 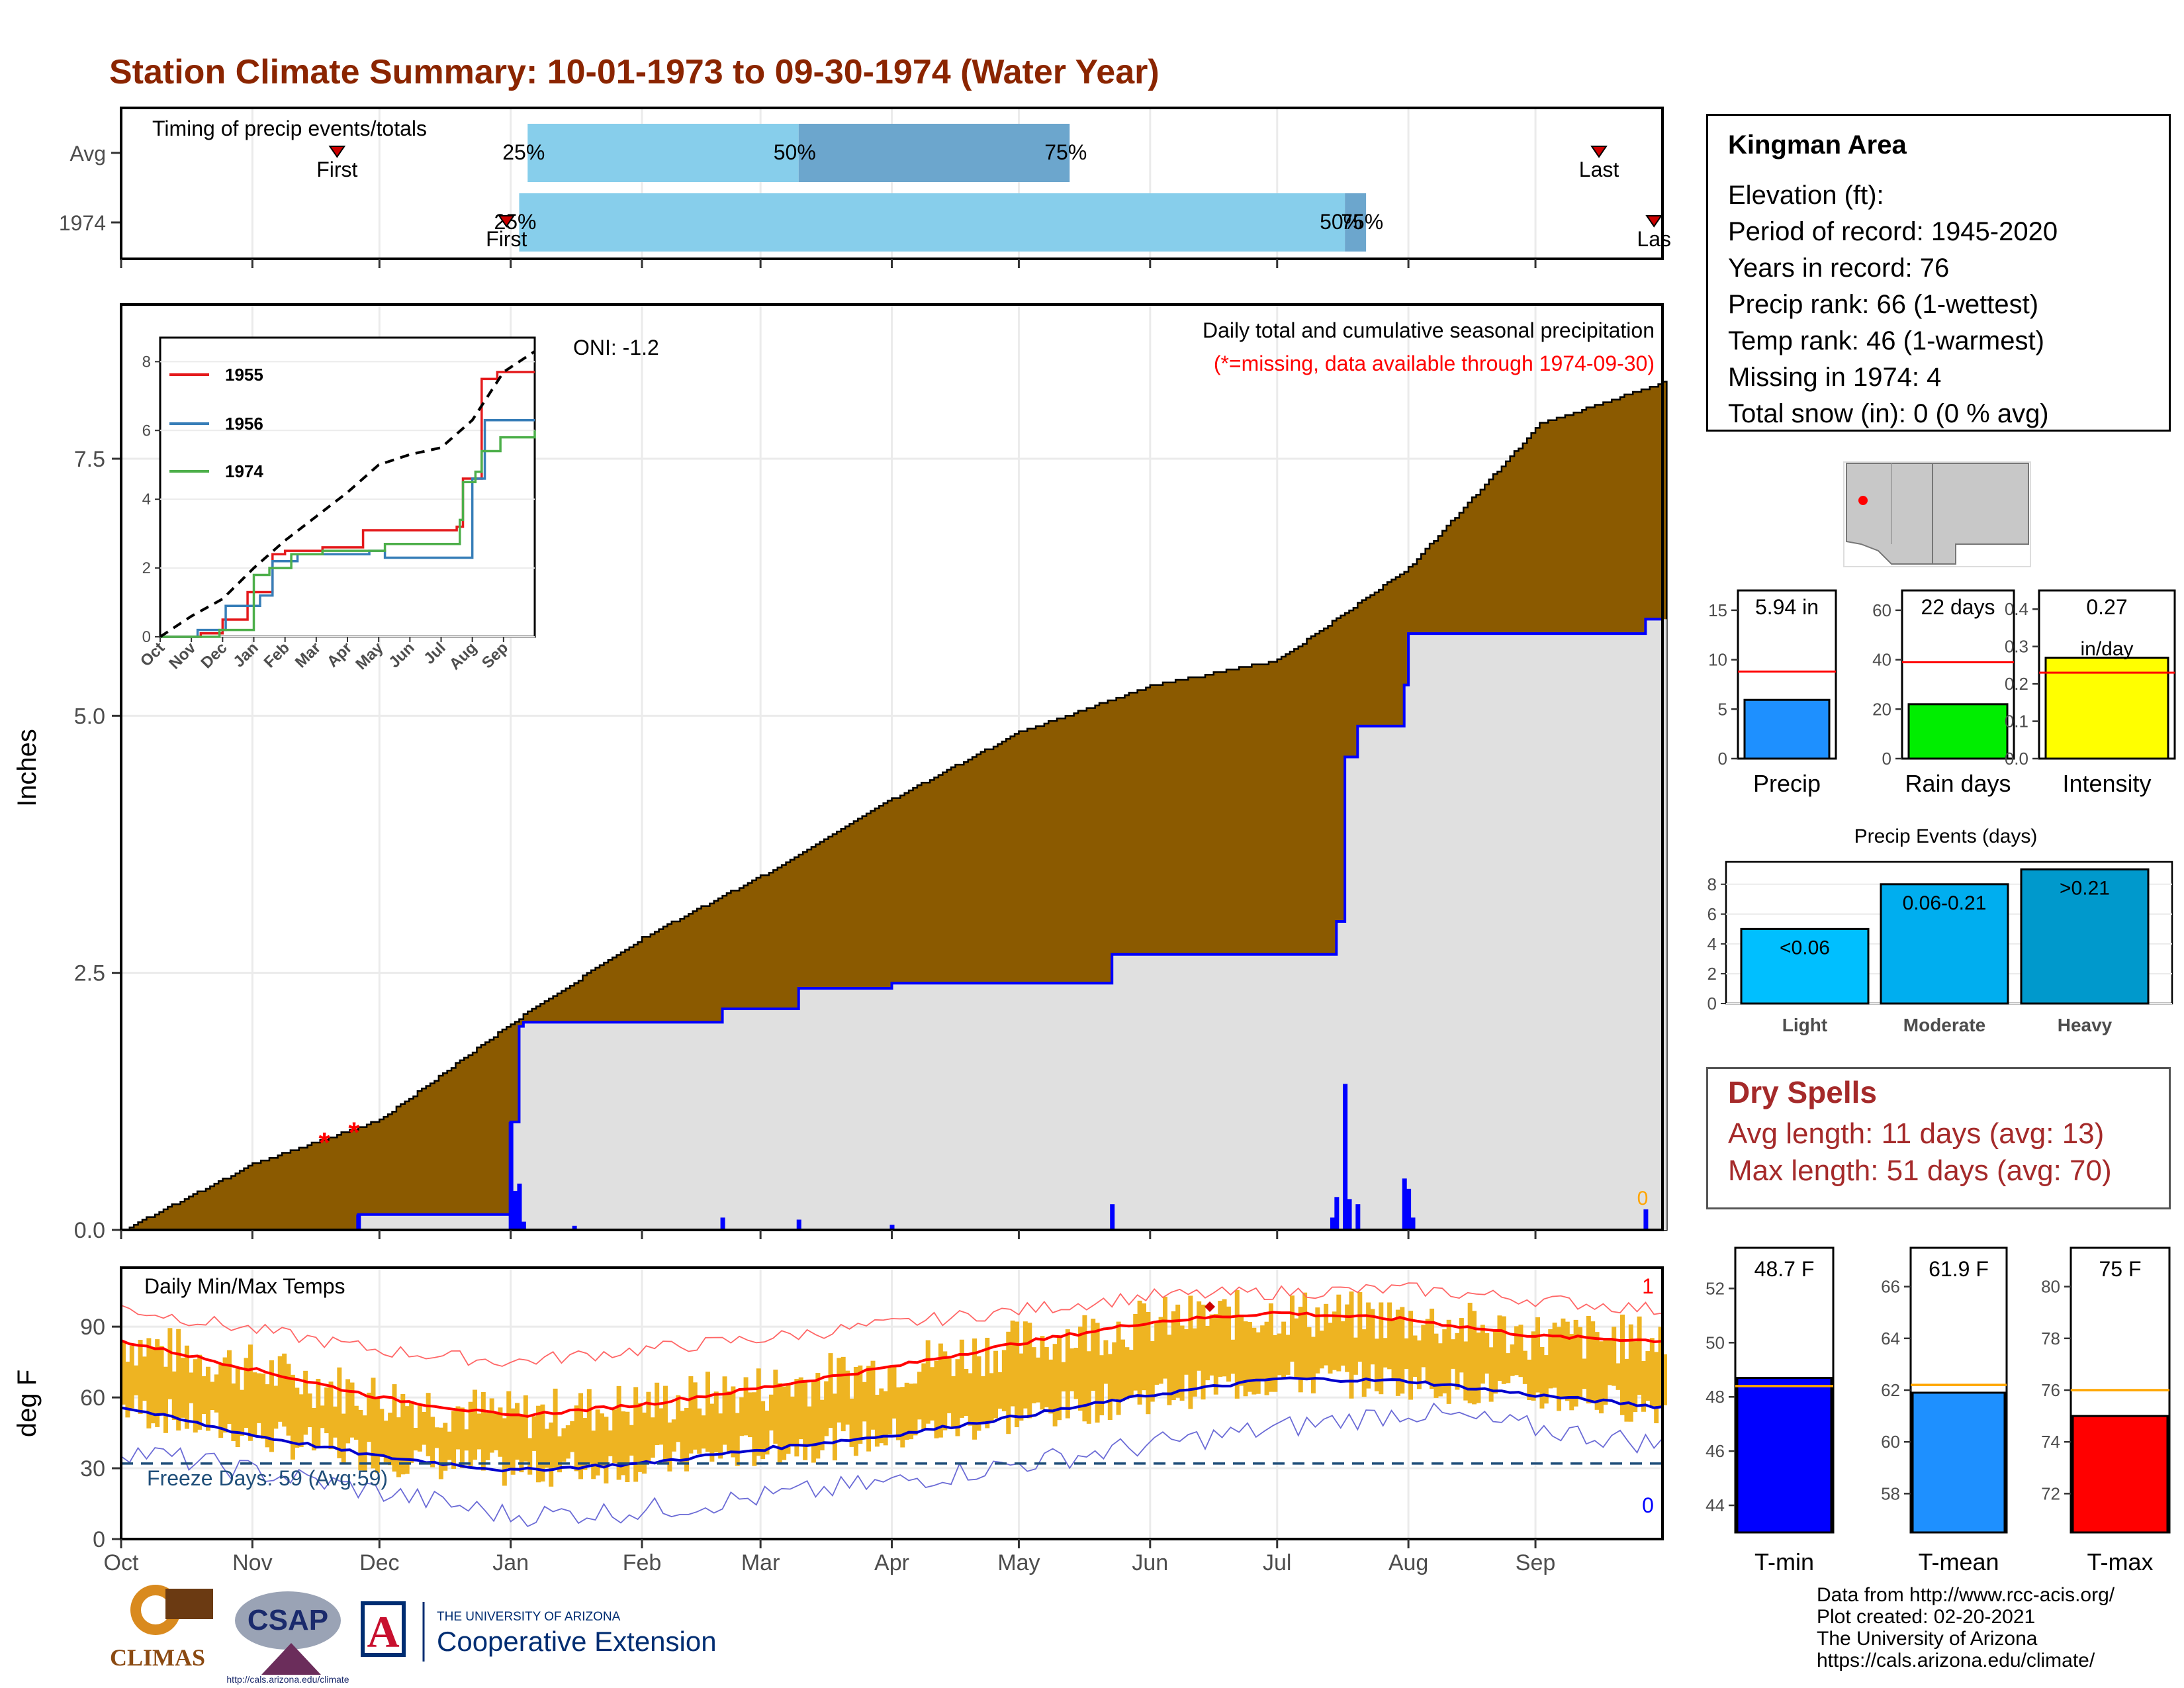 What do you see at coordinates (146, 568) in the screenshot?
I see `inset-y-tick-label: 2` at bounding box center [146, 568].